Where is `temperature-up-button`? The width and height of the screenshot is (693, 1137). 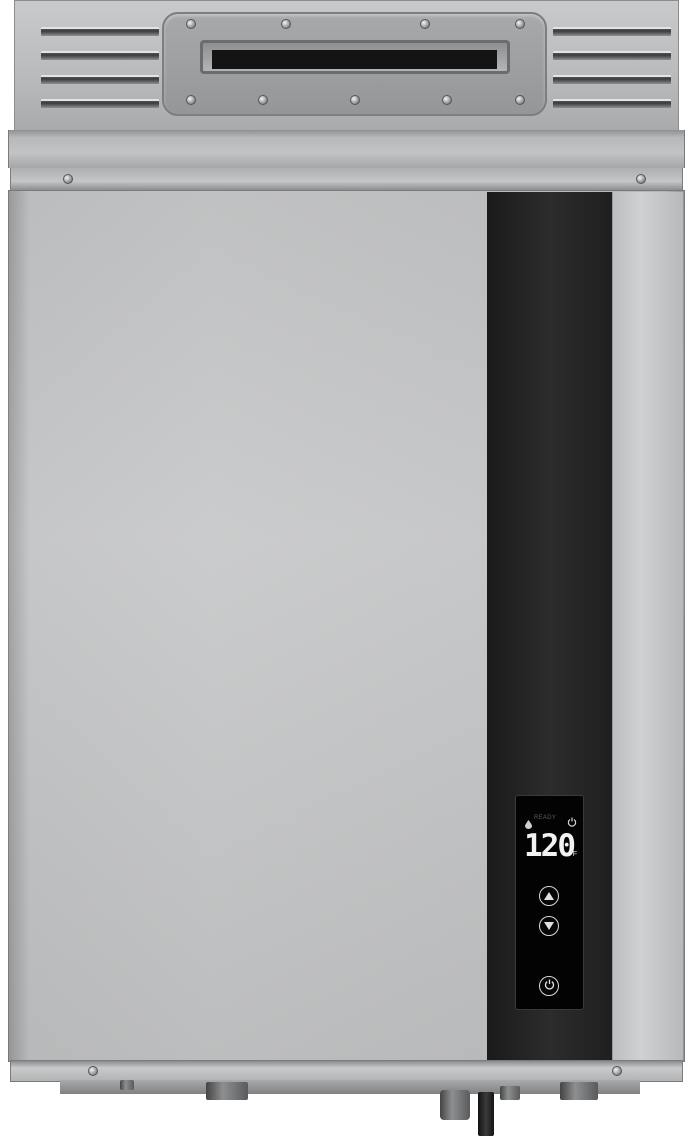
temperature-up-button is located at coordinates (549, 896).